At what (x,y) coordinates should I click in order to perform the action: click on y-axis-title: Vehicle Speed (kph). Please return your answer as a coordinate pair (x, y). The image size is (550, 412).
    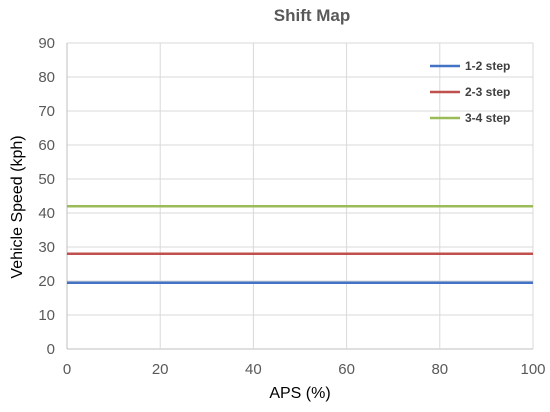
    Looking at the image, I should click on (17, 206).